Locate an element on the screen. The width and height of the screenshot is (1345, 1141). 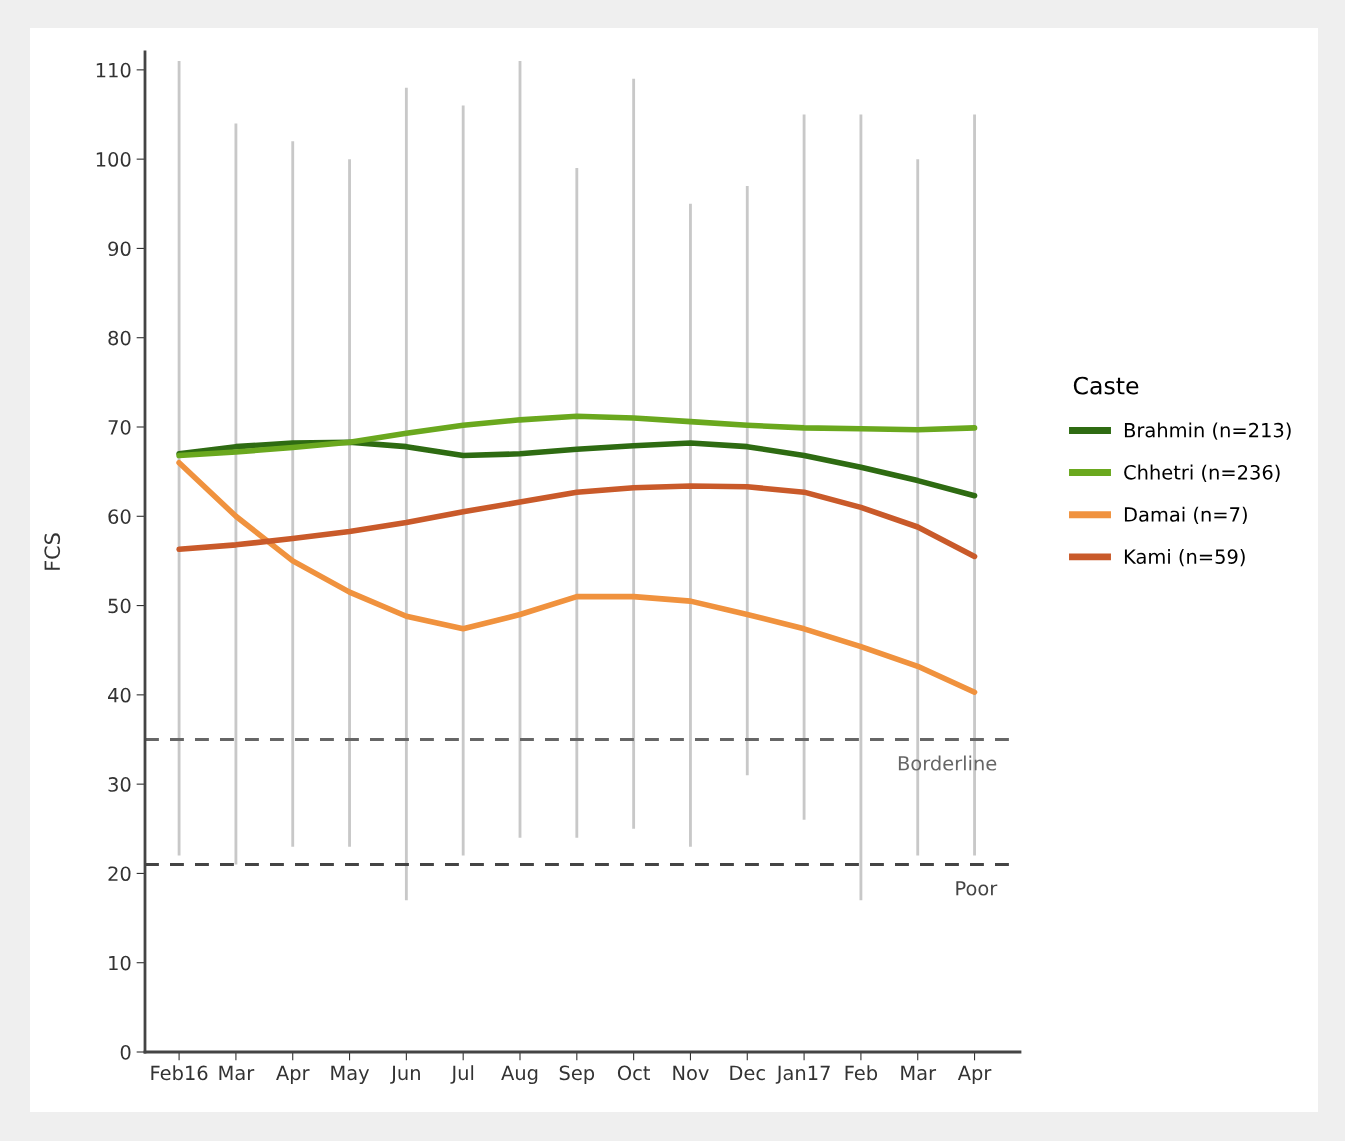
legend-label: Brahmin (n=213) is located at coordinates (1207, 431).